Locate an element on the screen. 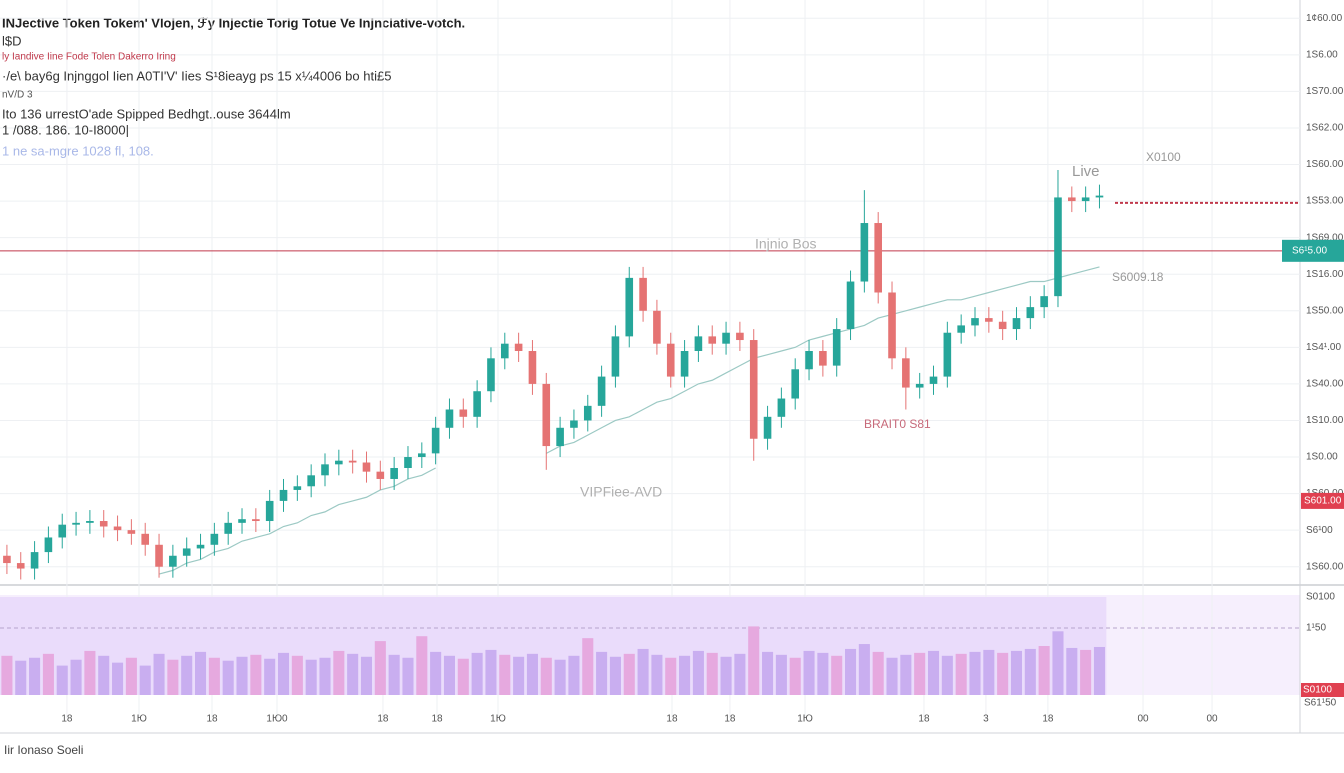 The width and height of the screenshot is (1344, 773). annotation: Injnio Bos is located at coordinates (785, 244).